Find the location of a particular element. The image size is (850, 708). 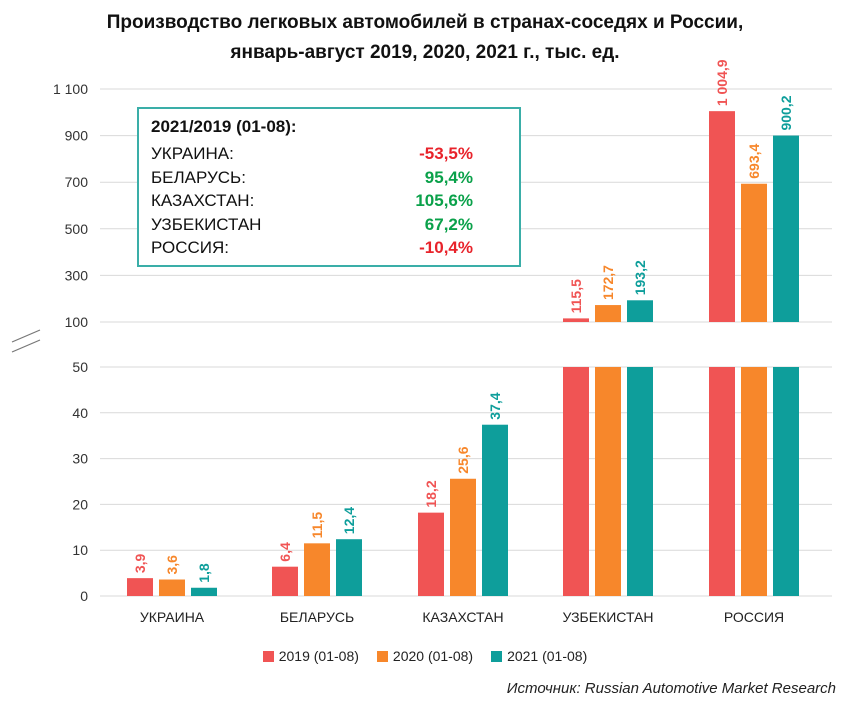

summary-row: КАЗАХСТАН: 105,6% is located at coordinates (312, 203).